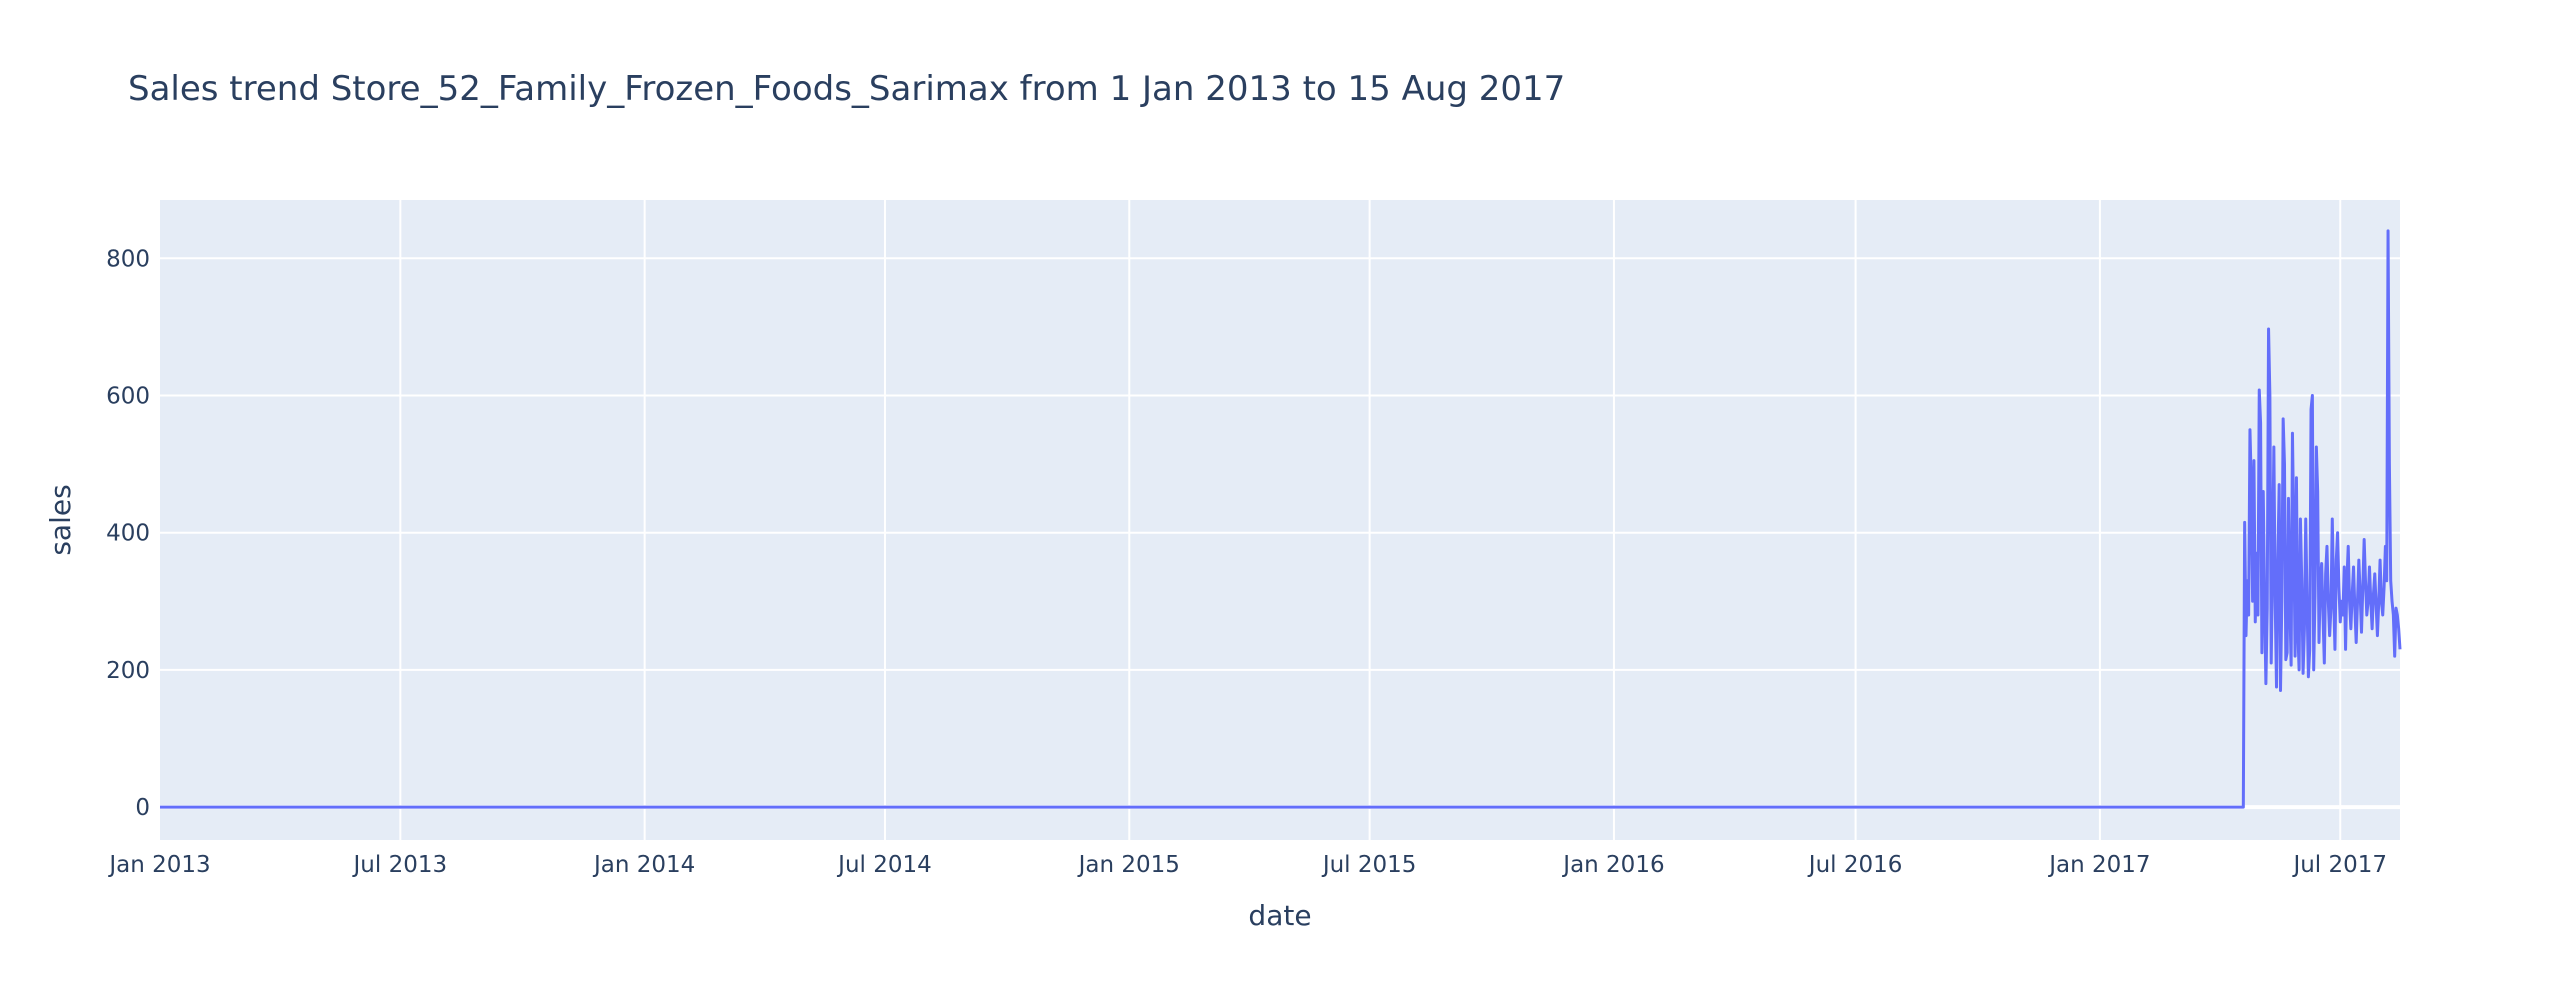 Image resolution: width=2560 pixels, height=1000 pixels. Describe the element at coordinates (2339, 865) in the screenshot. I see `x-tick-label: Jul 2017` at that location.